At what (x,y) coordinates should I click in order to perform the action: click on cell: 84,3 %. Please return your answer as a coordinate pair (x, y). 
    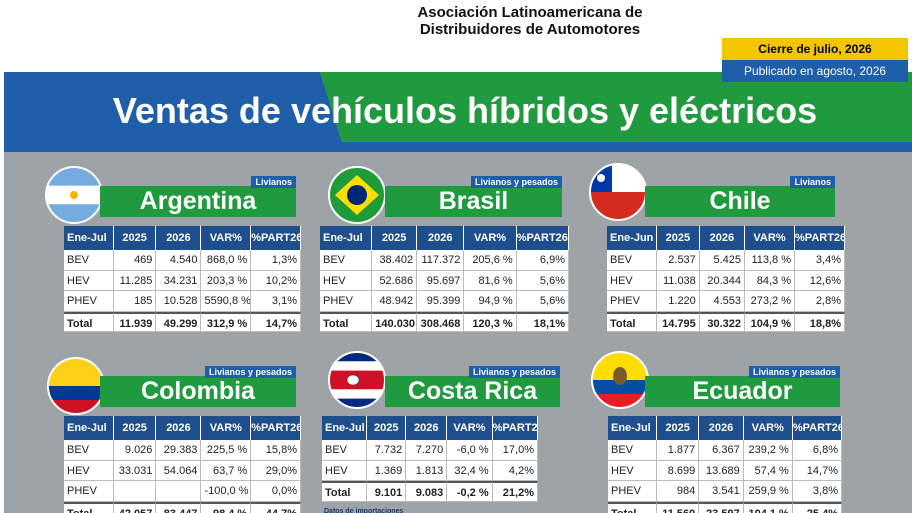
    Looking at the image, I should click on (770, 280).